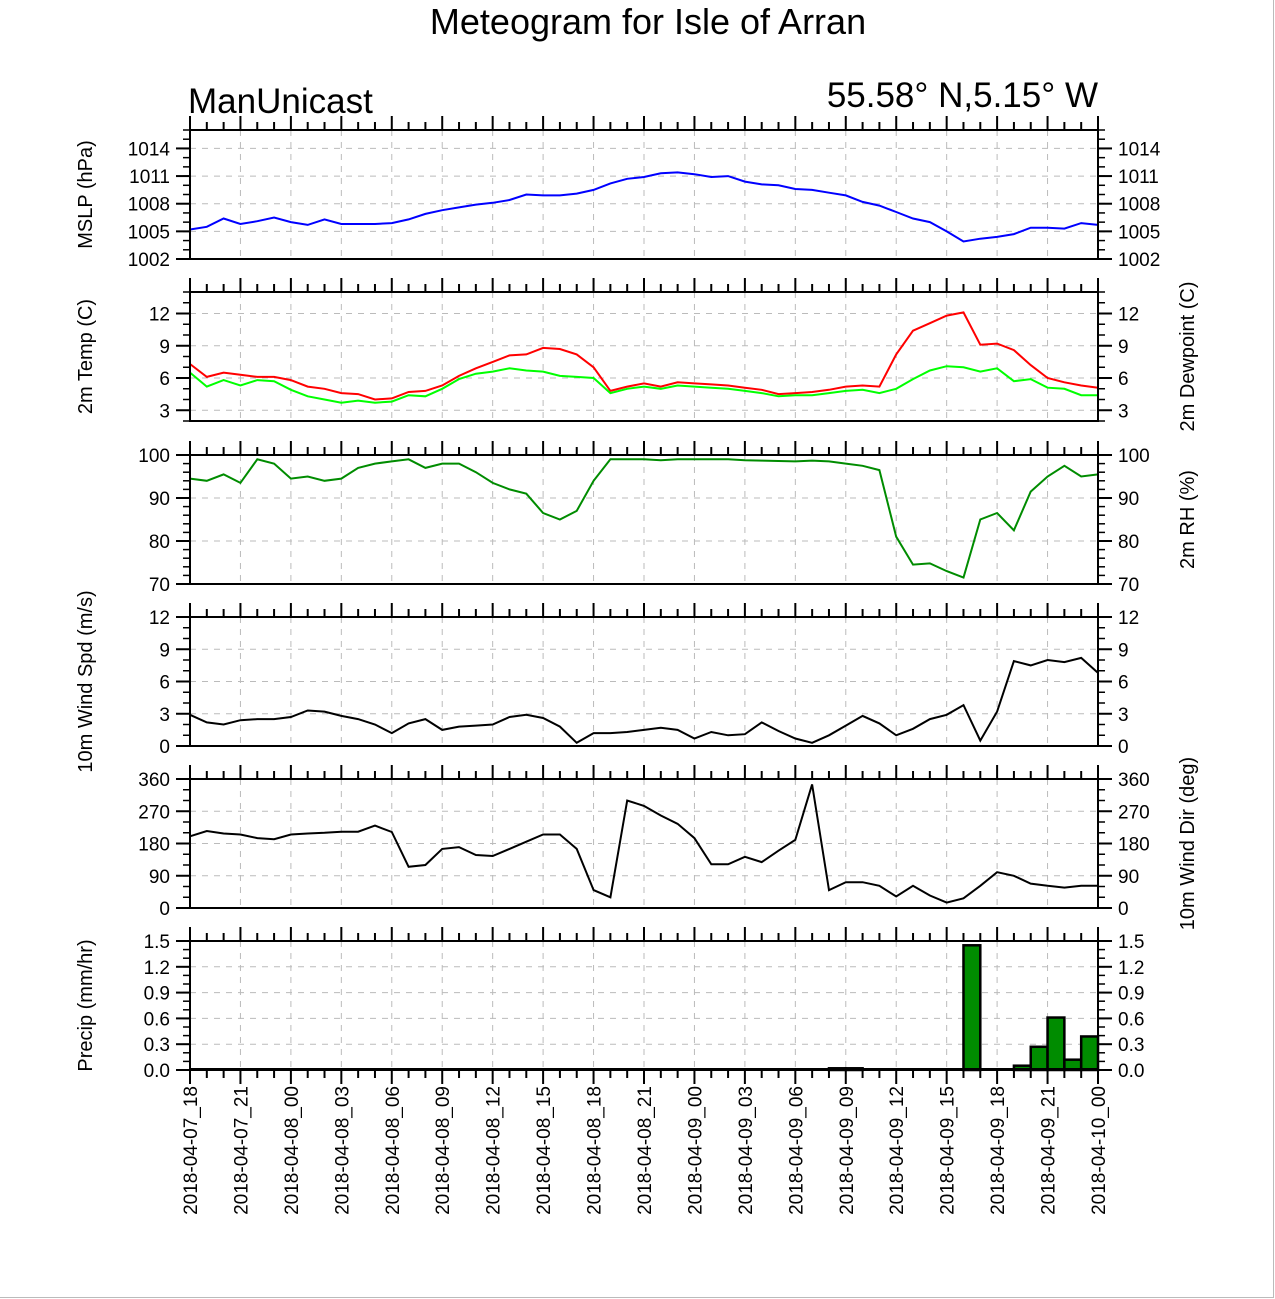 This screenshot has height=1299, width=1275. Describe the element at coordinates (157, 1071) in the screenshot. I see `y-tick-label: 0.0` at that location.